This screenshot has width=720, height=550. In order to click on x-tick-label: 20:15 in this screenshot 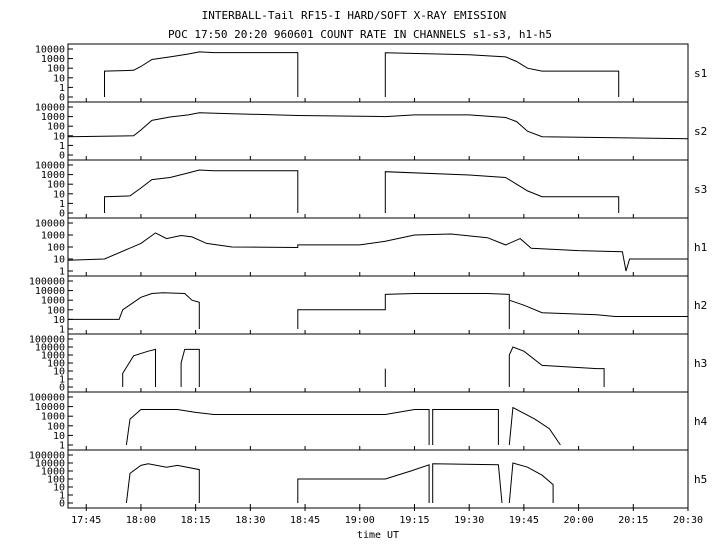, I will do `click(633, 520)`.